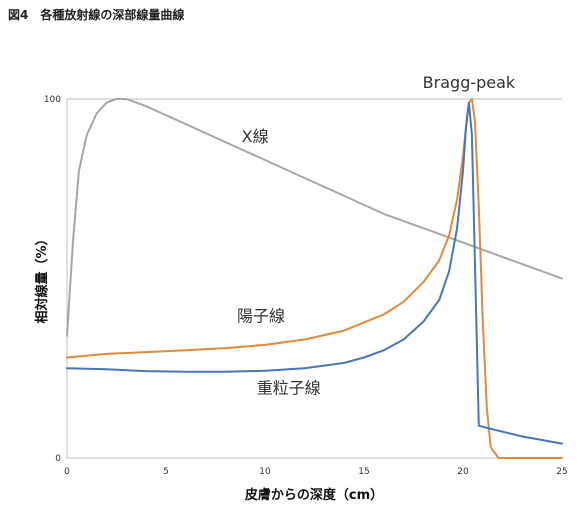 The width and height of the screenshot is (588, 512). What do you see at coordinates (67, 472) in the screenshot?
I see `x-tick-label: 0` at bounding box center [67, 472].